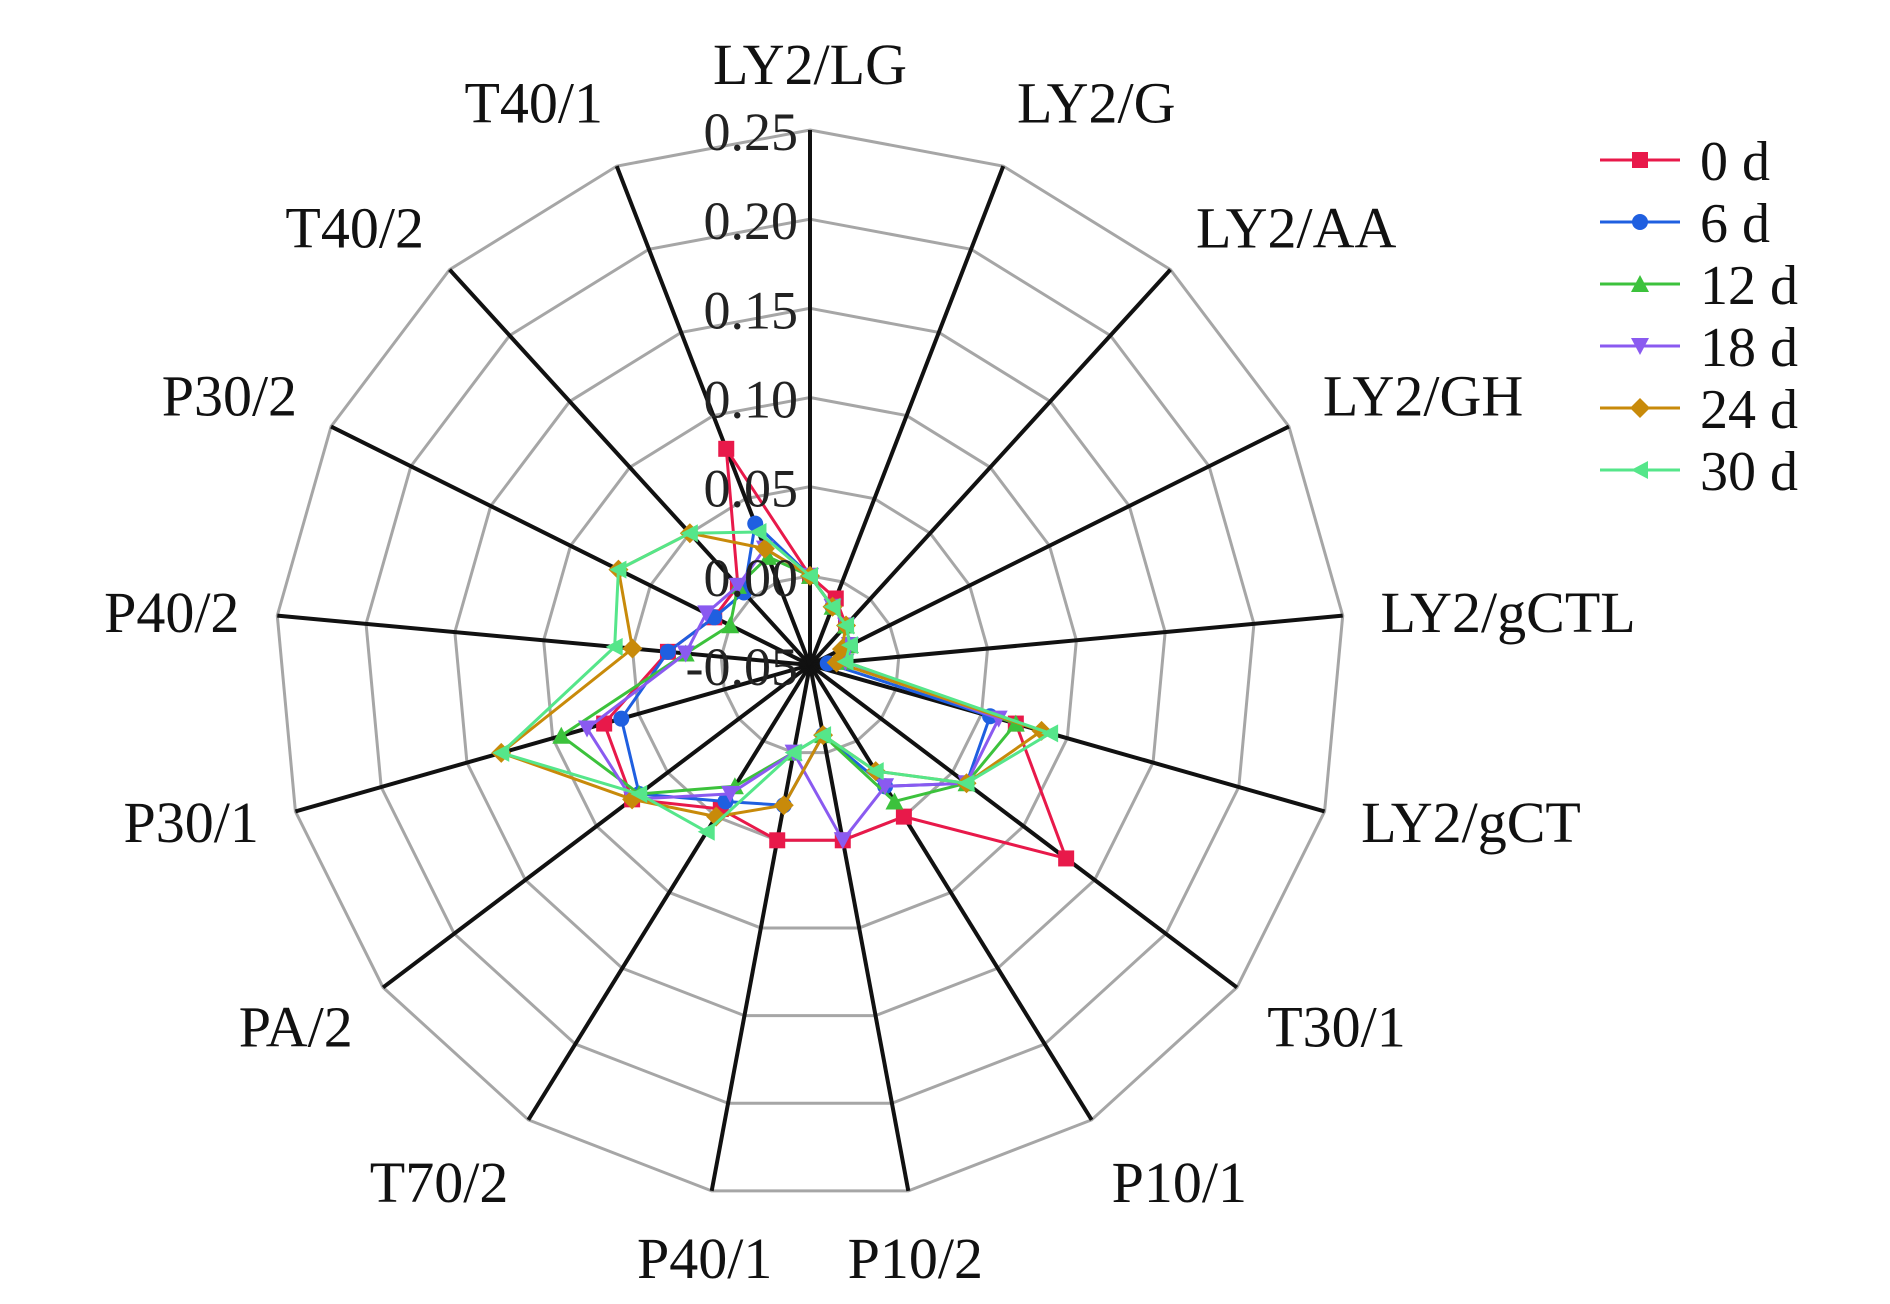 The image size is (1890, 1304). I want to click on tick-label: 0.05, so click(751, 489).